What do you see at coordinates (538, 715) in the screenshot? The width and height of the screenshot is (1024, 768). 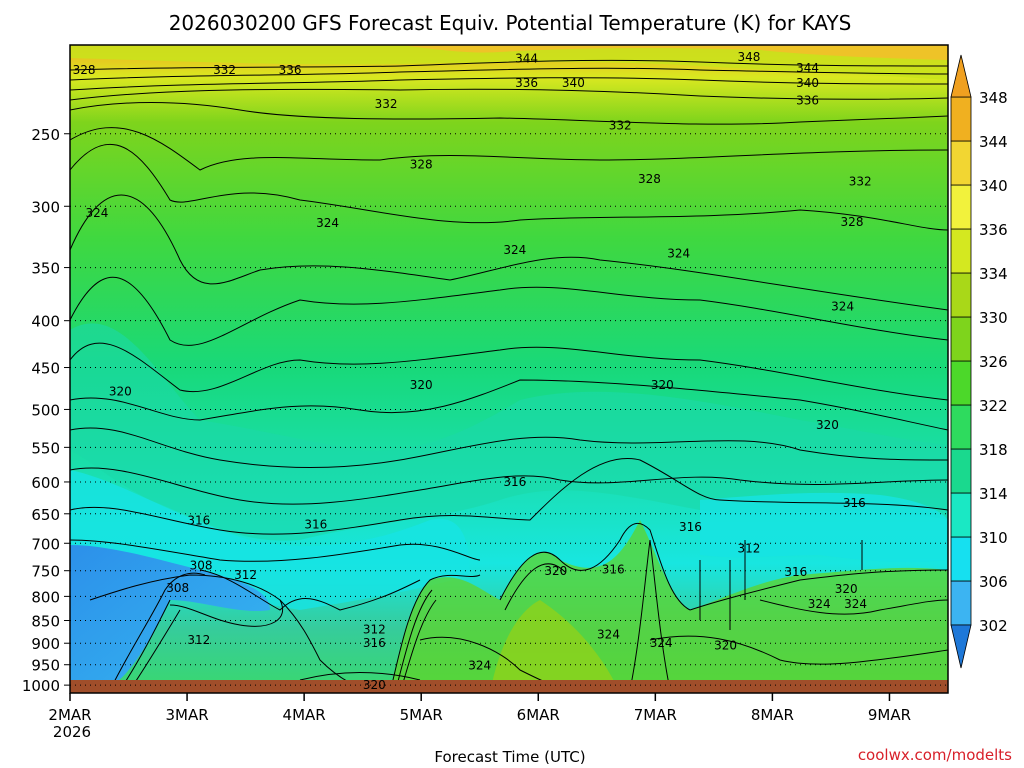 I see `x-tick-label-6MAR: 6MAR` at bounding box center [538, 715].